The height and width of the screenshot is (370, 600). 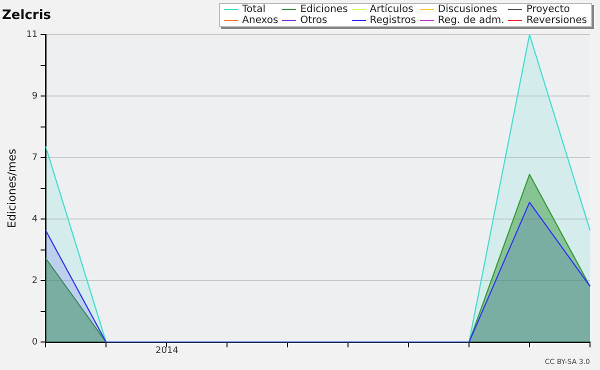 I want to click on legend-label: Discusiones, so click(x=468, y=9).